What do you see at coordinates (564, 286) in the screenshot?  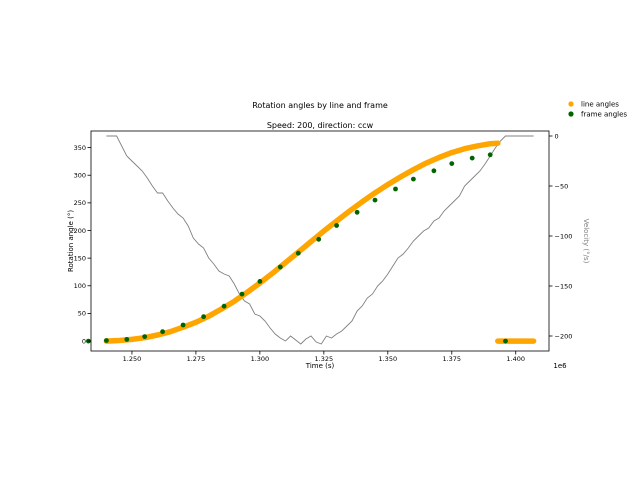 I see `y2-tick-label: −150` at bounding box center [564, 286].